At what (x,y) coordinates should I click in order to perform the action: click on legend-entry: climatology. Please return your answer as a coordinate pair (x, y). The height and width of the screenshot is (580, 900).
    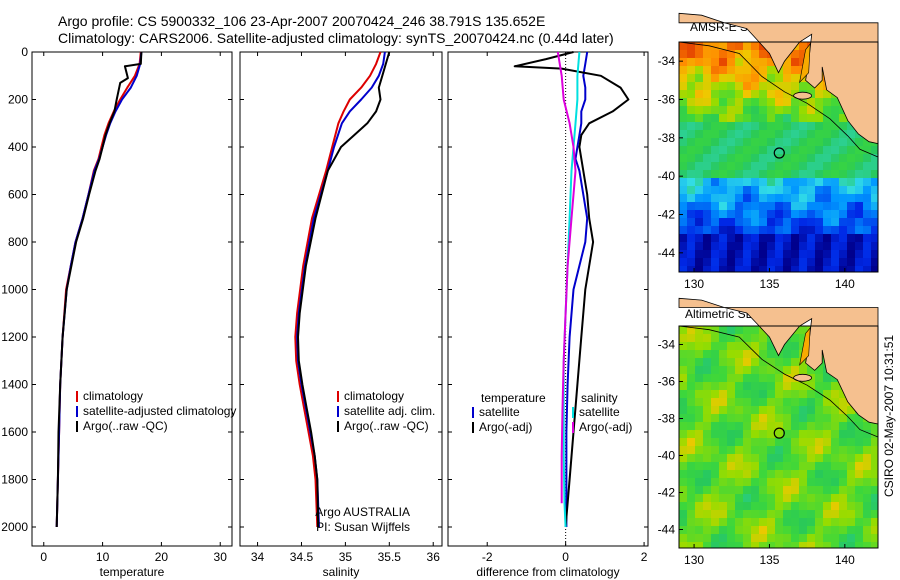
    Looking at the image, I should click on (113, 396).